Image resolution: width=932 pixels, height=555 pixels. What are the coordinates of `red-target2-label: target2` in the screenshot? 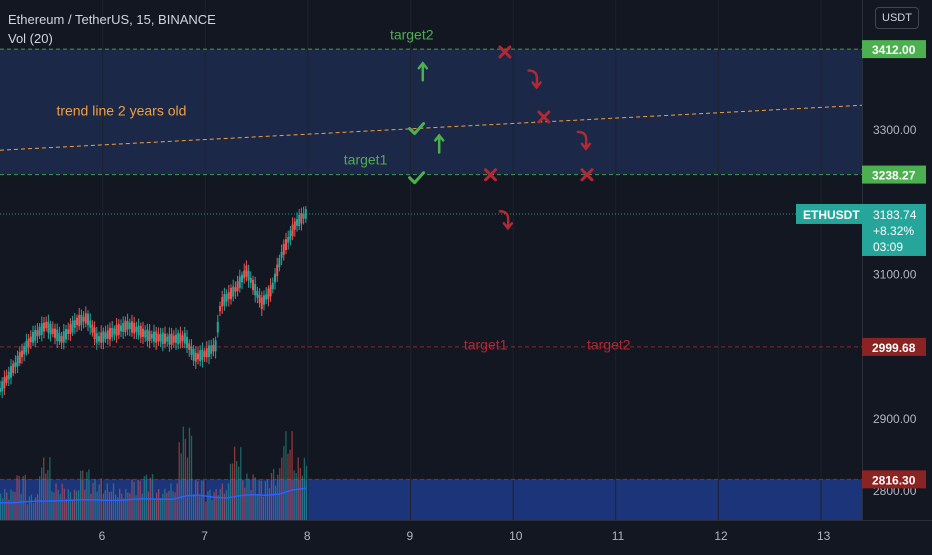 It's located at (609, 345).